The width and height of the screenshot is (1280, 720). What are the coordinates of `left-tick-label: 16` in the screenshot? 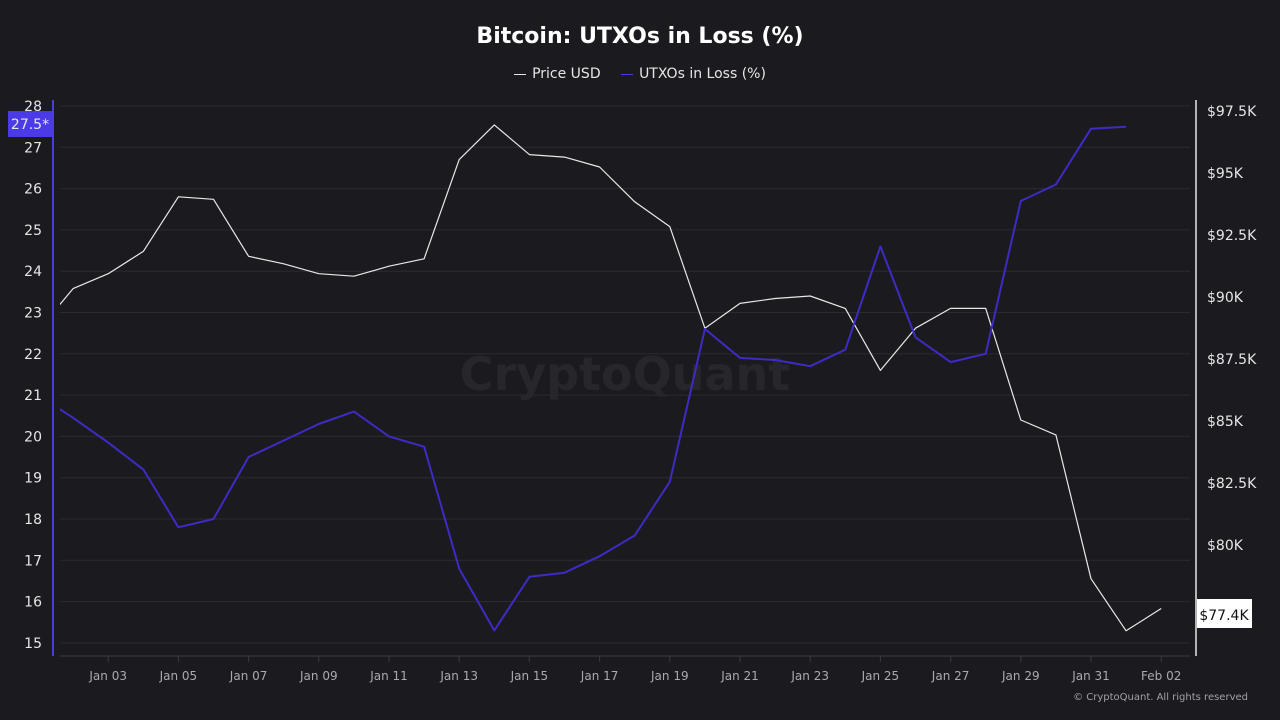 It's located at (33, 603).